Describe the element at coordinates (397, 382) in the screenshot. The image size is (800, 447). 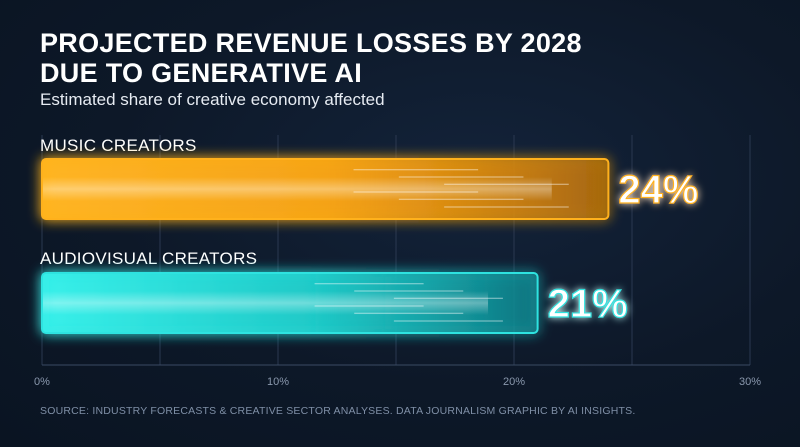
I see `x-axis-ticks: 0% 10% 20% 30%` at that location.